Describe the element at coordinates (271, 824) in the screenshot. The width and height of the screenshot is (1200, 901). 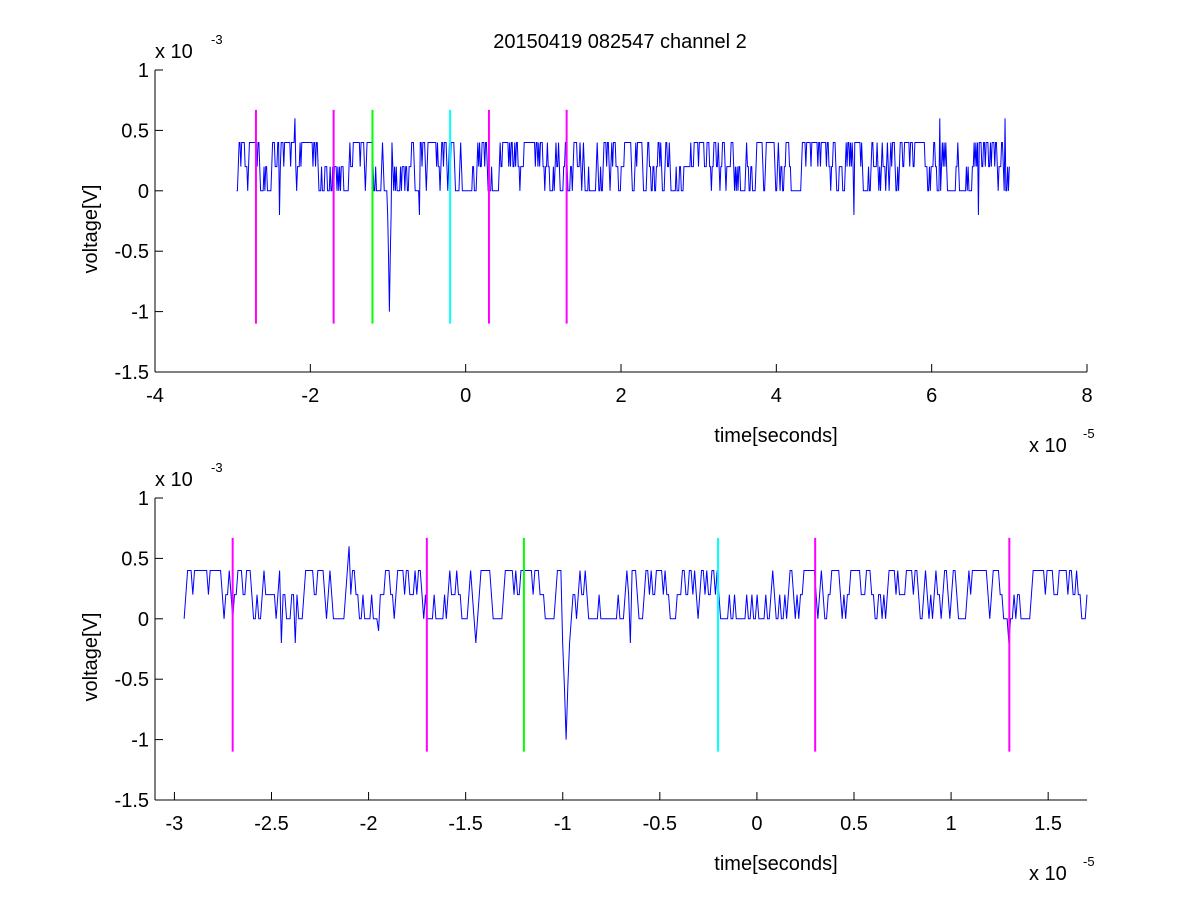
I see `x-tick-label: -2.5` at that location.